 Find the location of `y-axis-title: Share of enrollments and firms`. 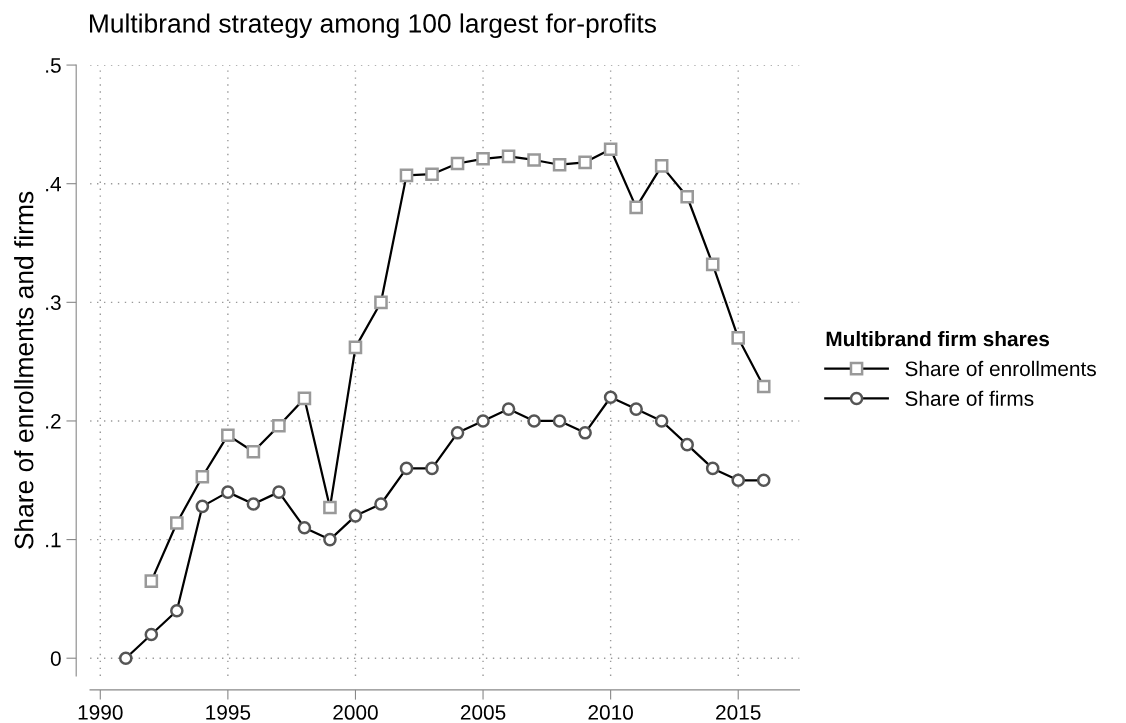

y-axis-title: Share of enrollments and firms is located at coordinates (24, 370).